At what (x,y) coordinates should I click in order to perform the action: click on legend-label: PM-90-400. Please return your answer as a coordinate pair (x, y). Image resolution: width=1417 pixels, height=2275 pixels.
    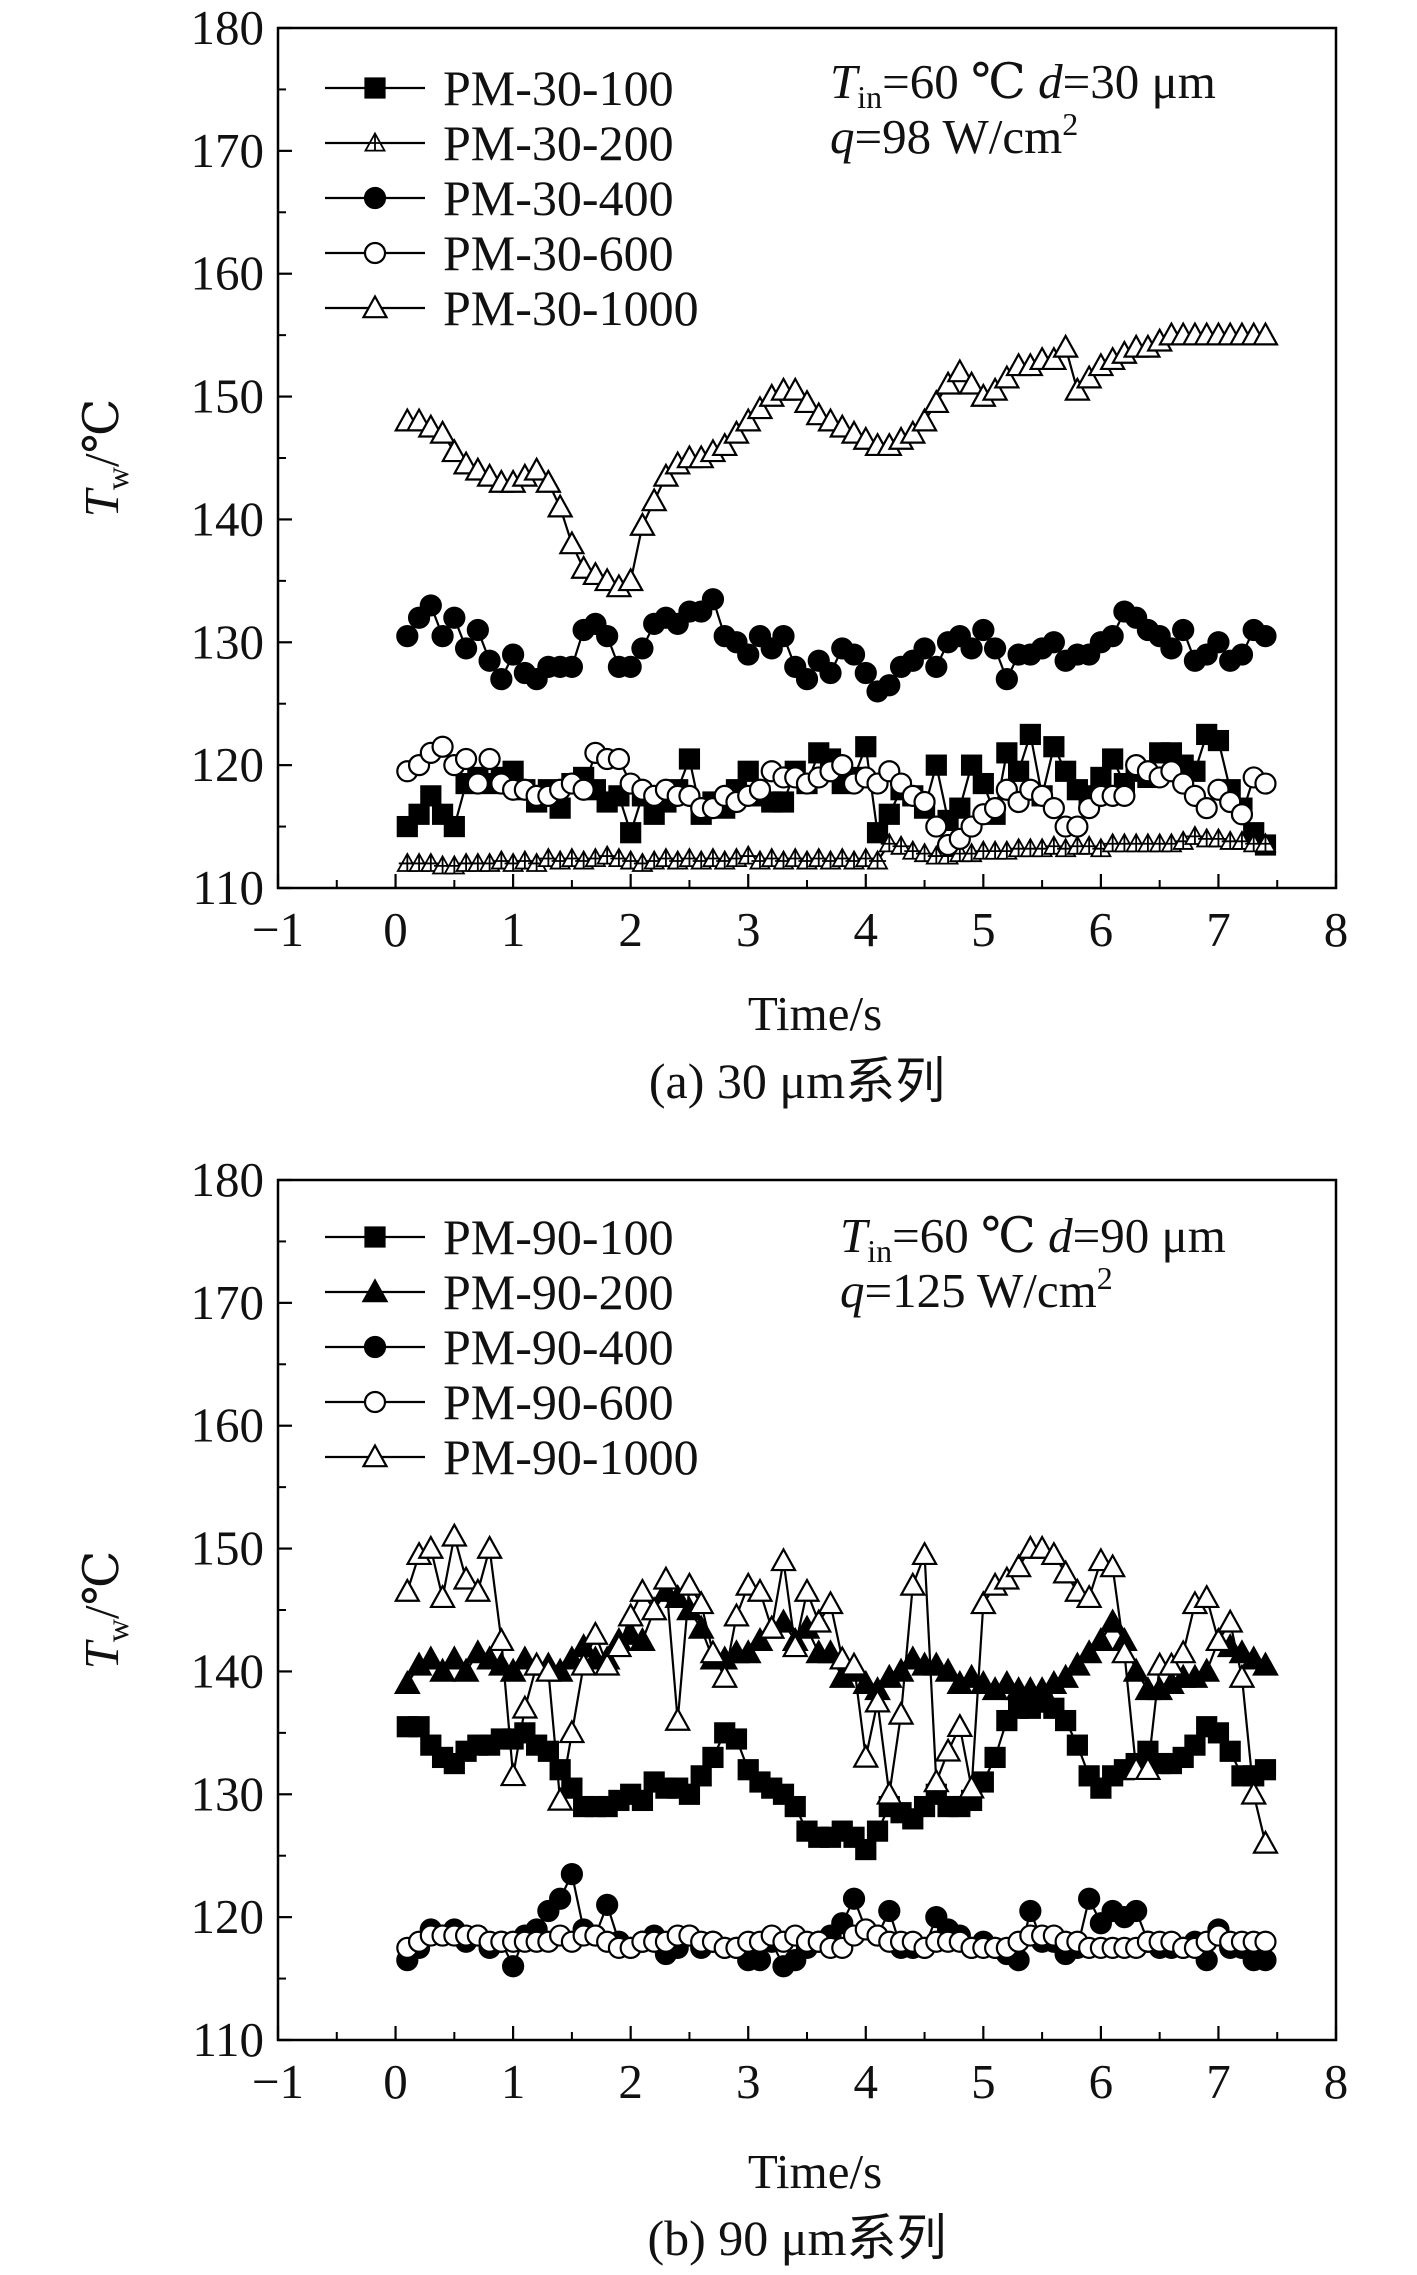
    Looking at the image, I should click on (558, 1347).